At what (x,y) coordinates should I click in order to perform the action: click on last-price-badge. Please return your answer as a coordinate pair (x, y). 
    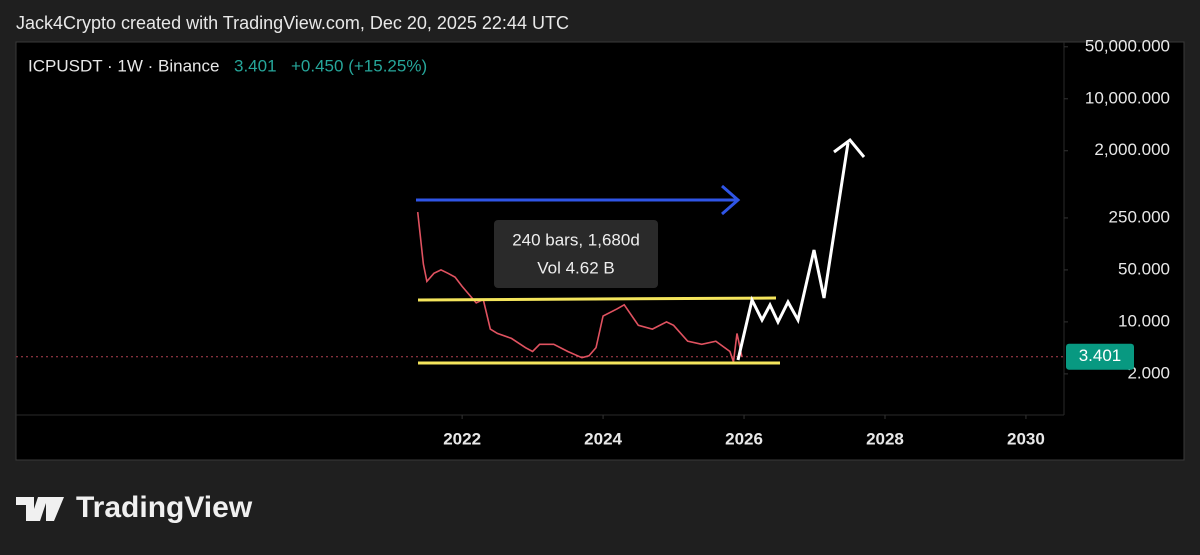
    Looking at the image, I should click on (1100, 356).